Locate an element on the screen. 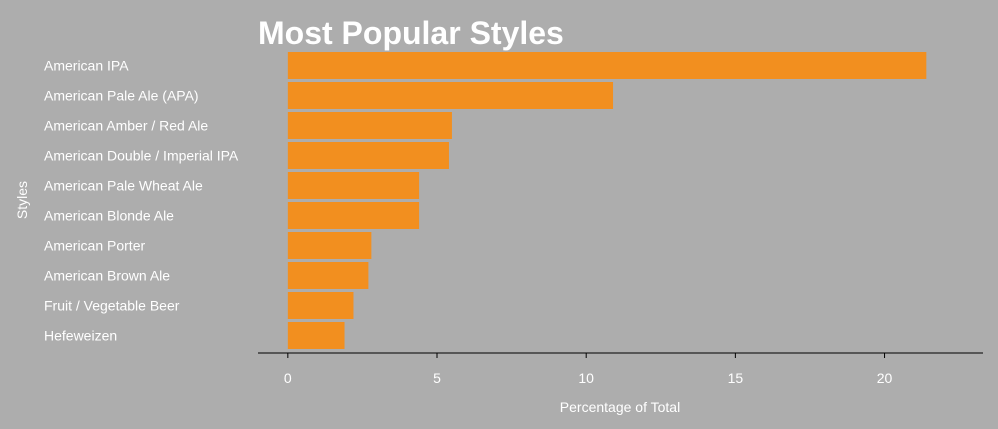 This screenshot has height=429, width=998. x-tick-label: 15 is located at coordinates (736, 378).